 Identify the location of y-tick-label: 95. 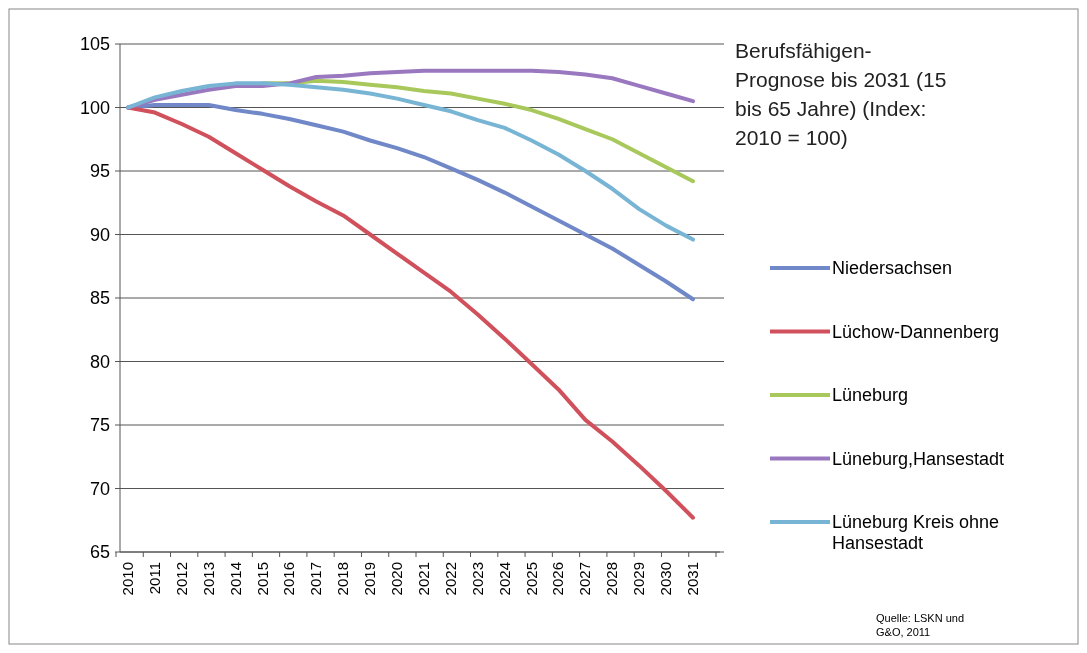
(99, 171).